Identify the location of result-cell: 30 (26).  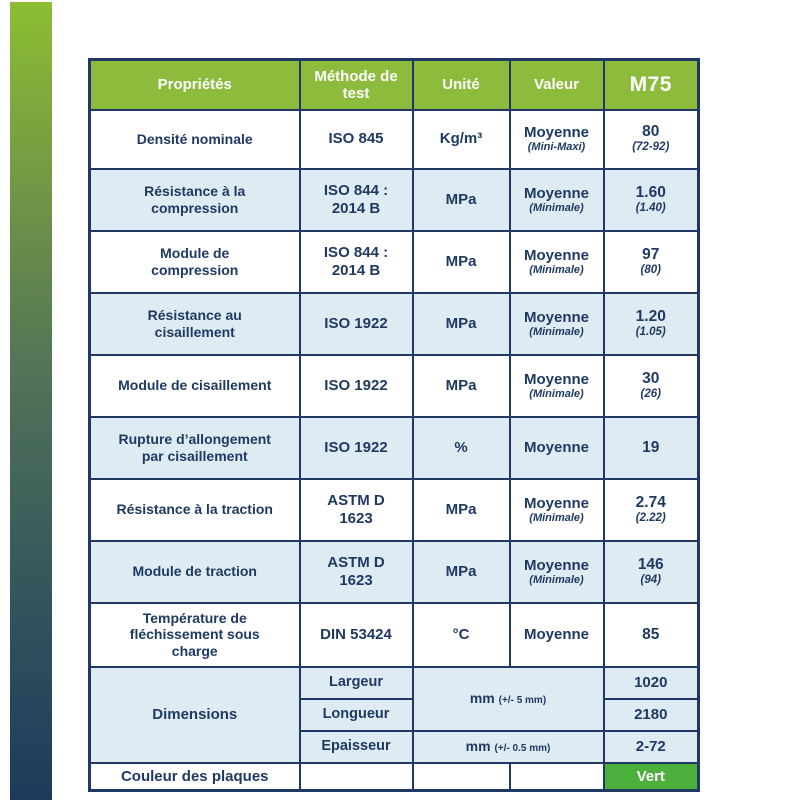
(651, 385).